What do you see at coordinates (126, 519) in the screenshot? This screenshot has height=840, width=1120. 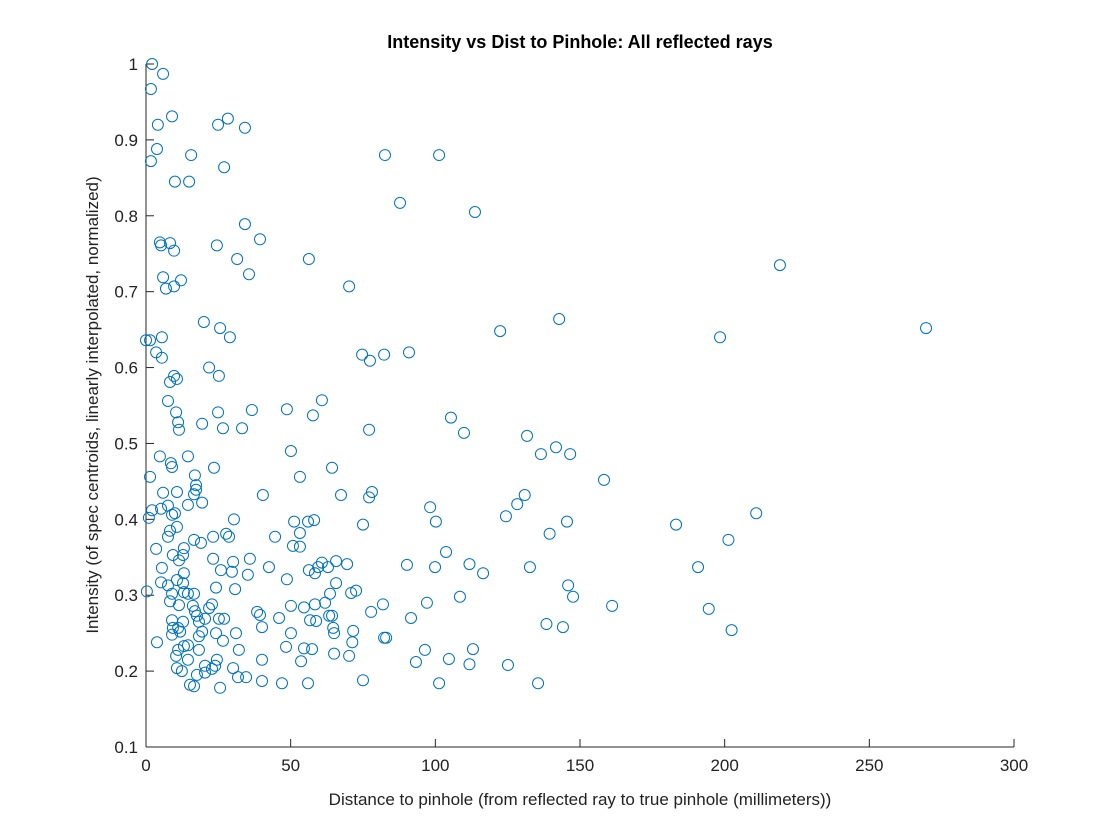 I see `y-tick-label: 0.4` at bounding box center [126, 519].